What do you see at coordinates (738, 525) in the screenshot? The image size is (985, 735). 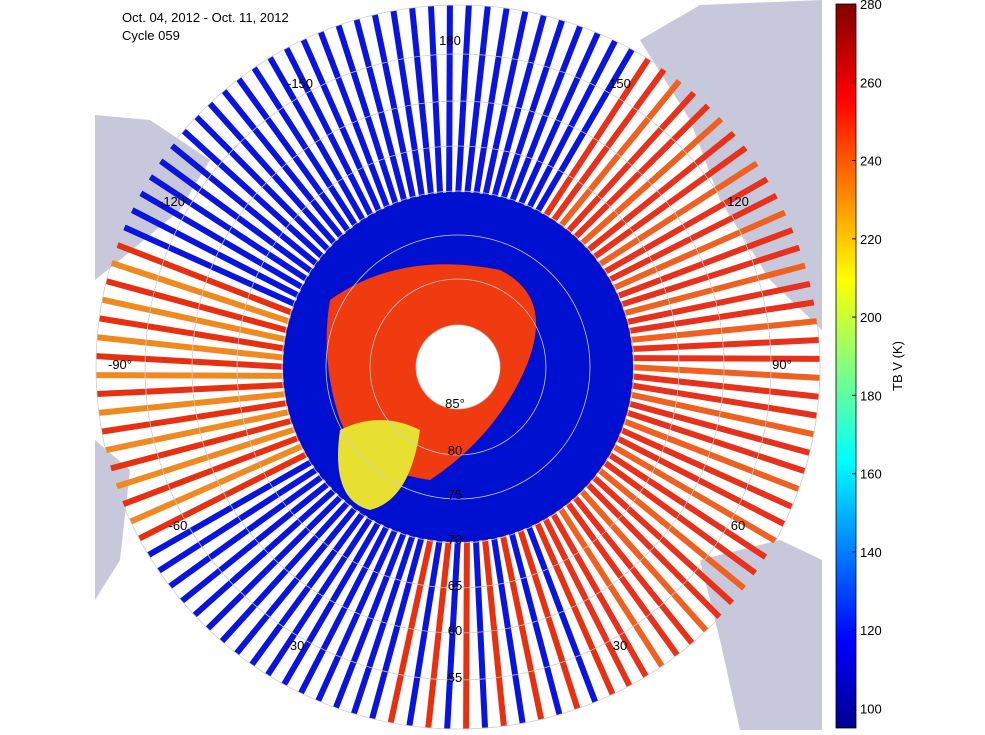 I see `meridian-label: 60` at bounding box center [738, 525].